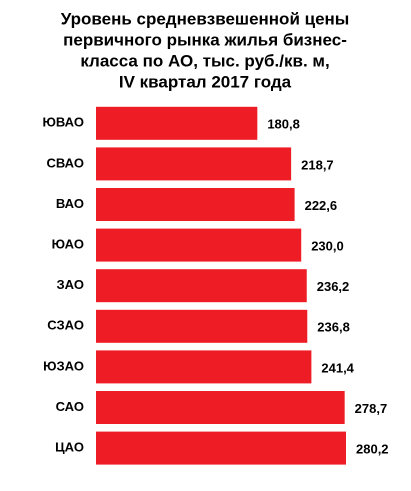 The image size is (411, 491). I want to click on value-label: 180,8, so click(283, 124).